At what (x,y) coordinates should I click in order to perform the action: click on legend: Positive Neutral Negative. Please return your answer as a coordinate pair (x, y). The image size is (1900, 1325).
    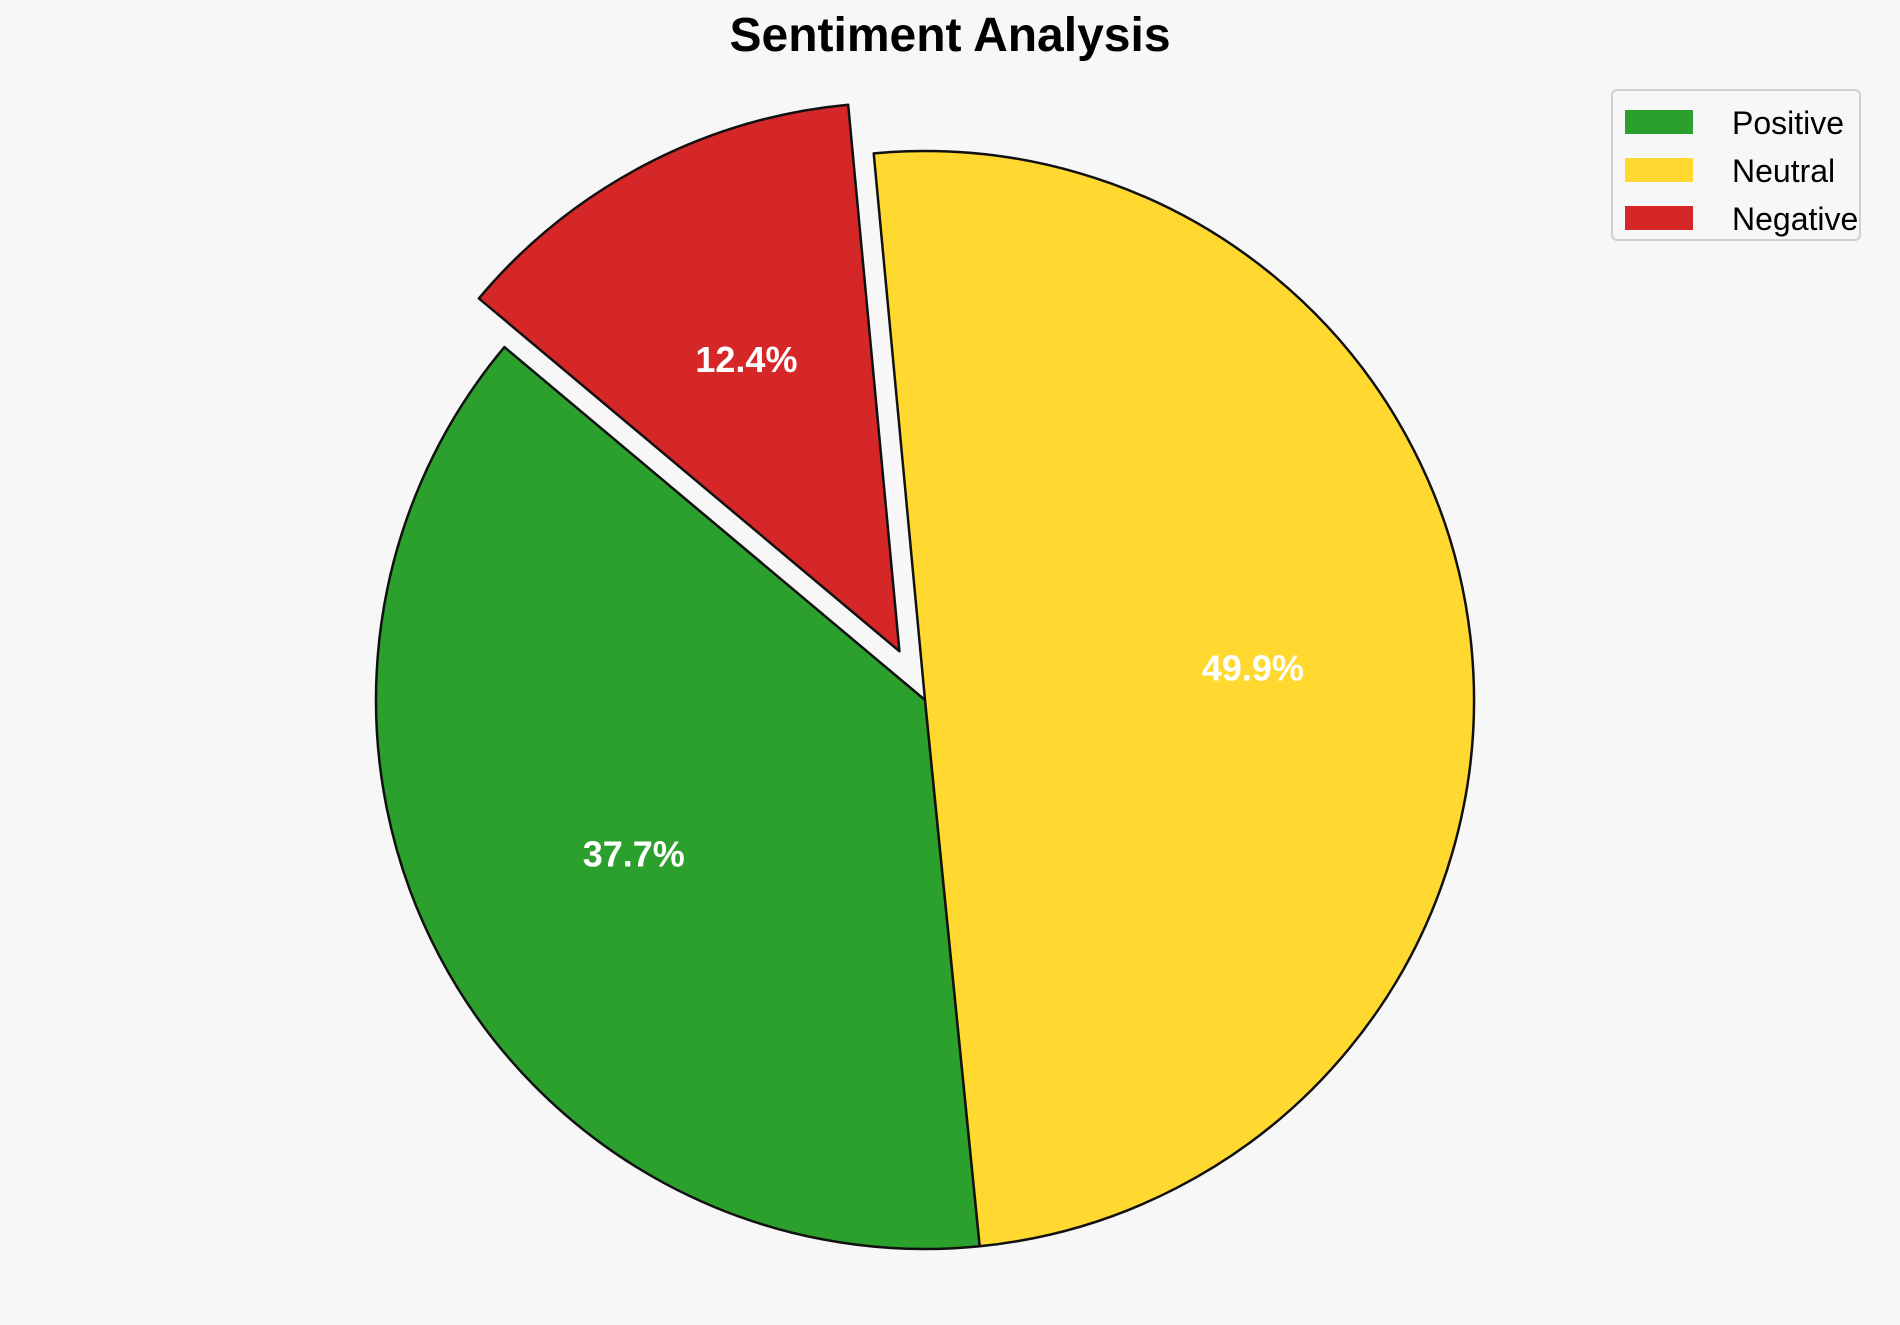
    Looking at the image, I should click on (1736, 165).